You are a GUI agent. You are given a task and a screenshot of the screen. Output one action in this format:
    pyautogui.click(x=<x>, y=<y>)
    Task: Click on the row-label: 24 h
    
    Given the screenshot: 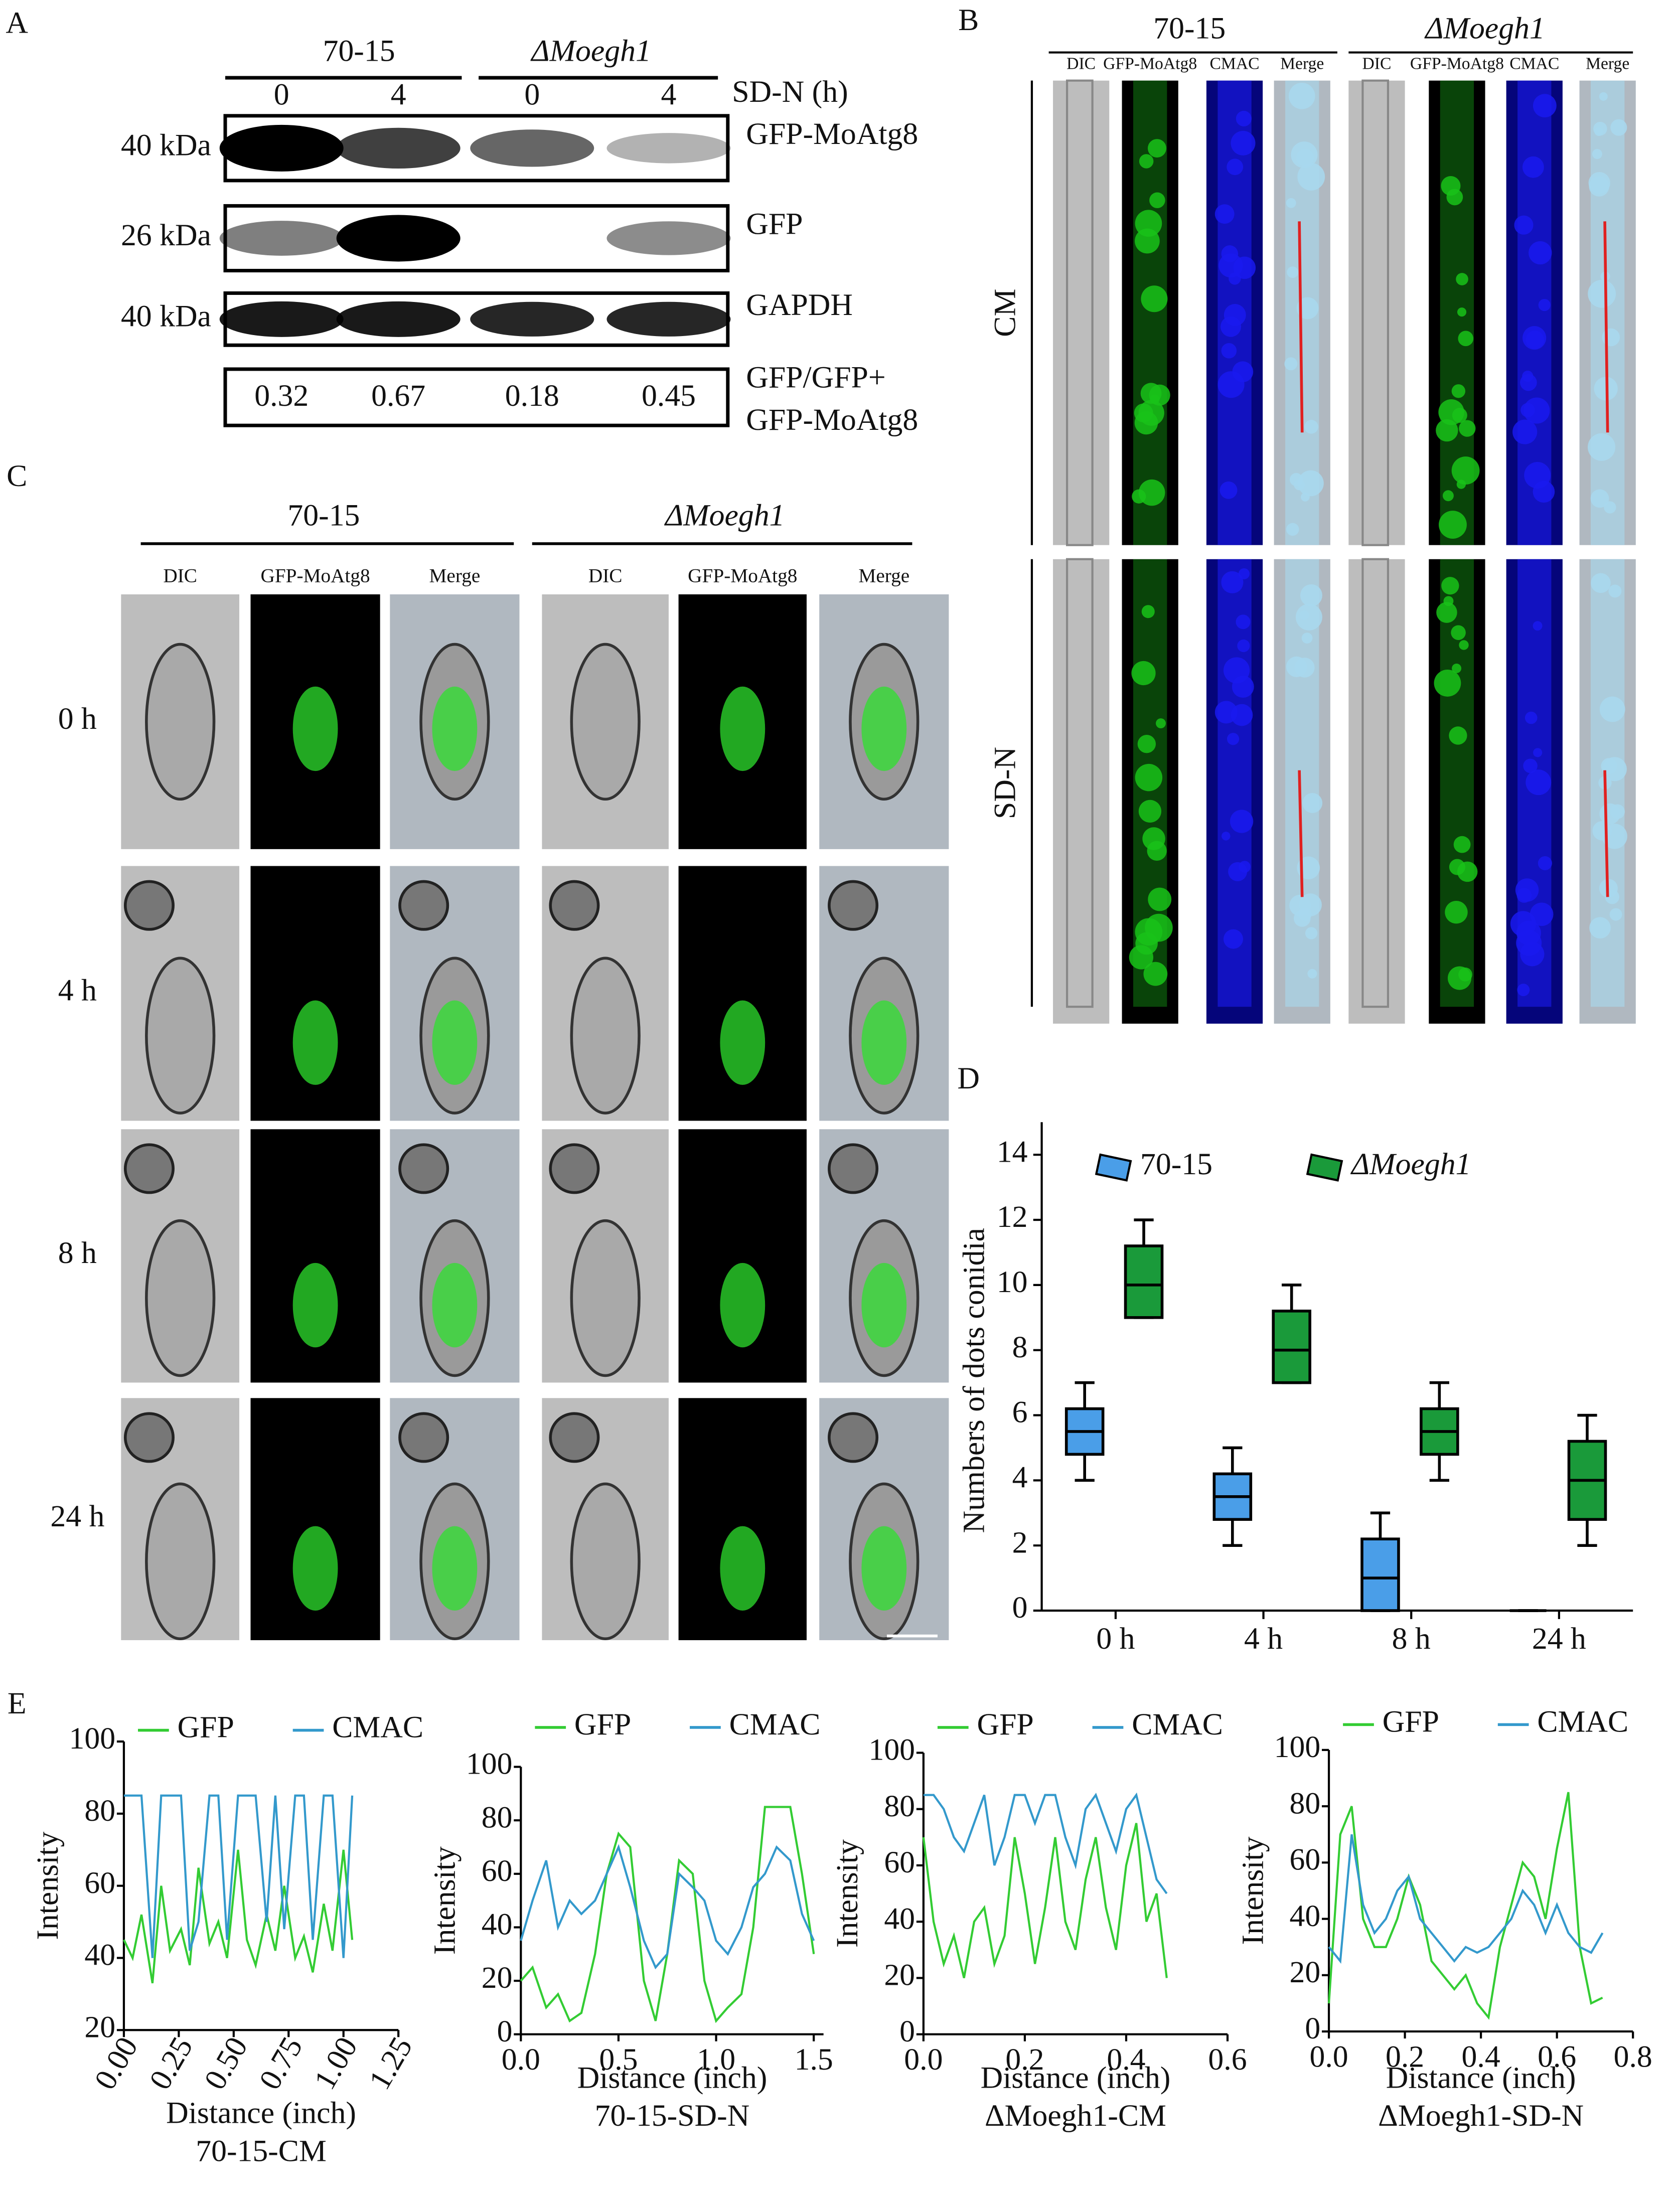 What is the action you would take?
    pyautogui.click(x=77, y=1516)
    